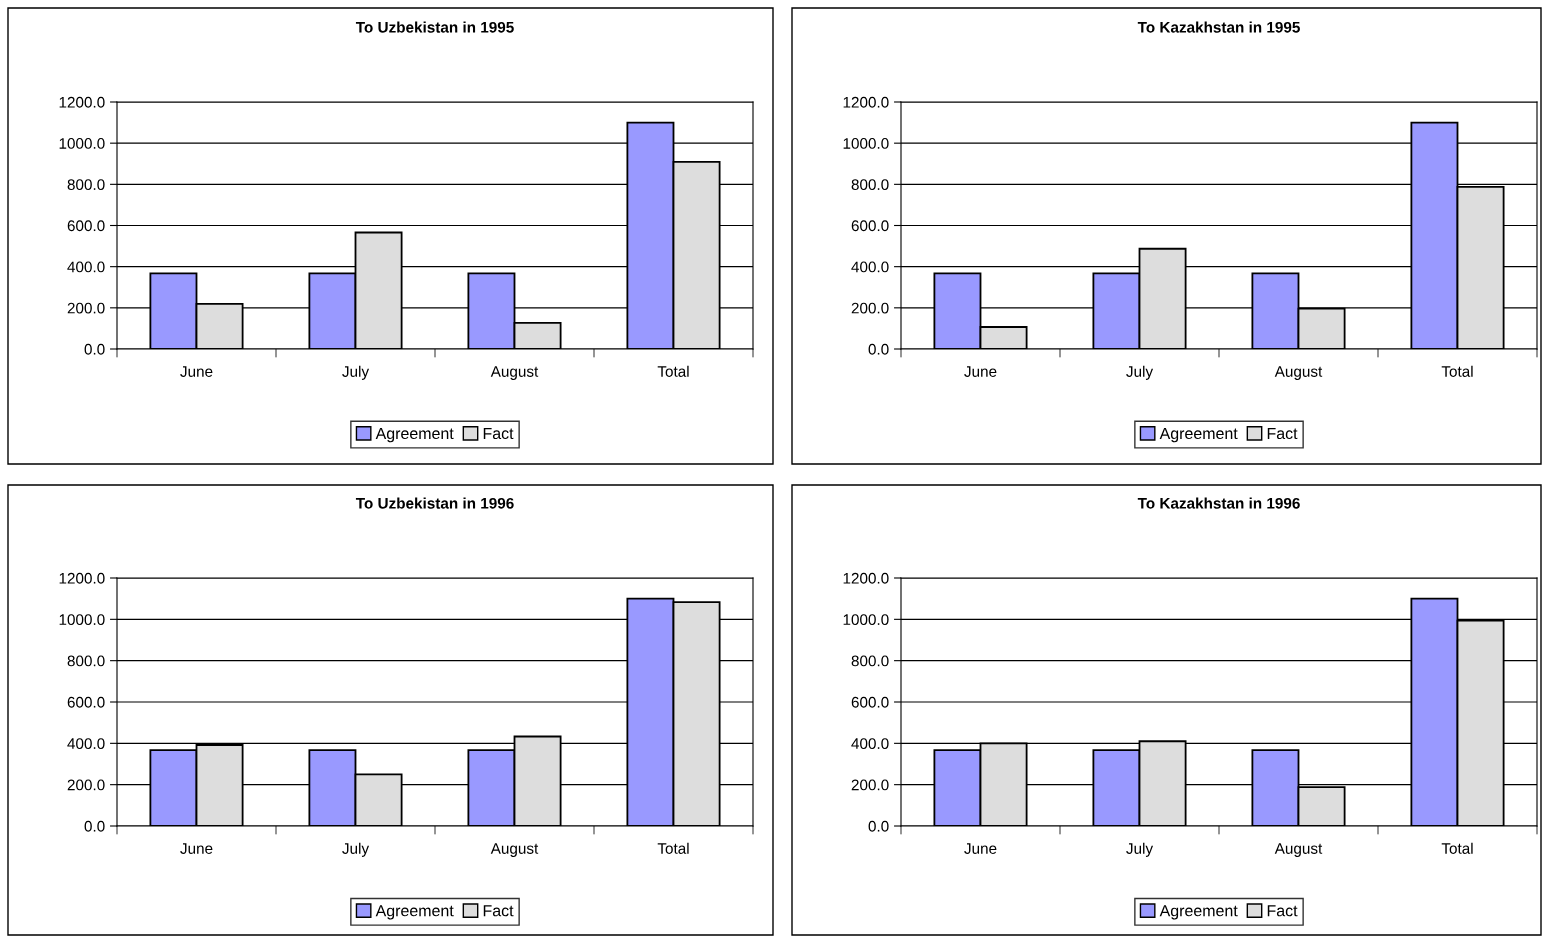 This screenshot has height=937, width=1543. Describe the element at coordinates (434, 27) in the screenshot. I see `chart-title: To Uzbekistan in 1995` at that location.